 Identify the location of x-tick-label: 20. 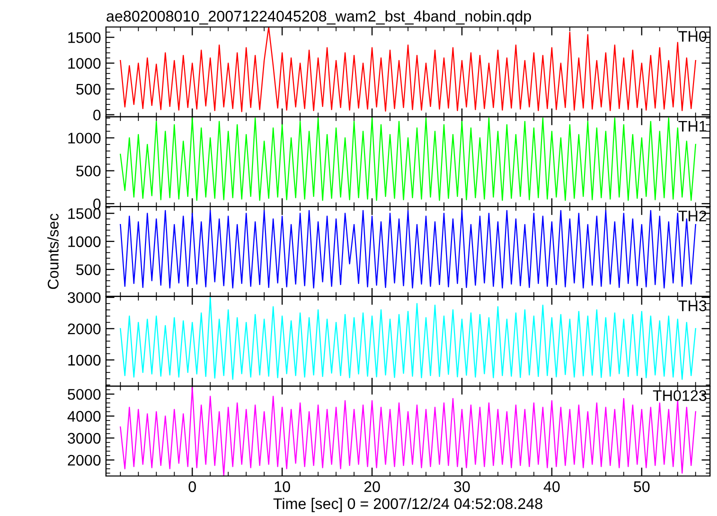
(372, 486).